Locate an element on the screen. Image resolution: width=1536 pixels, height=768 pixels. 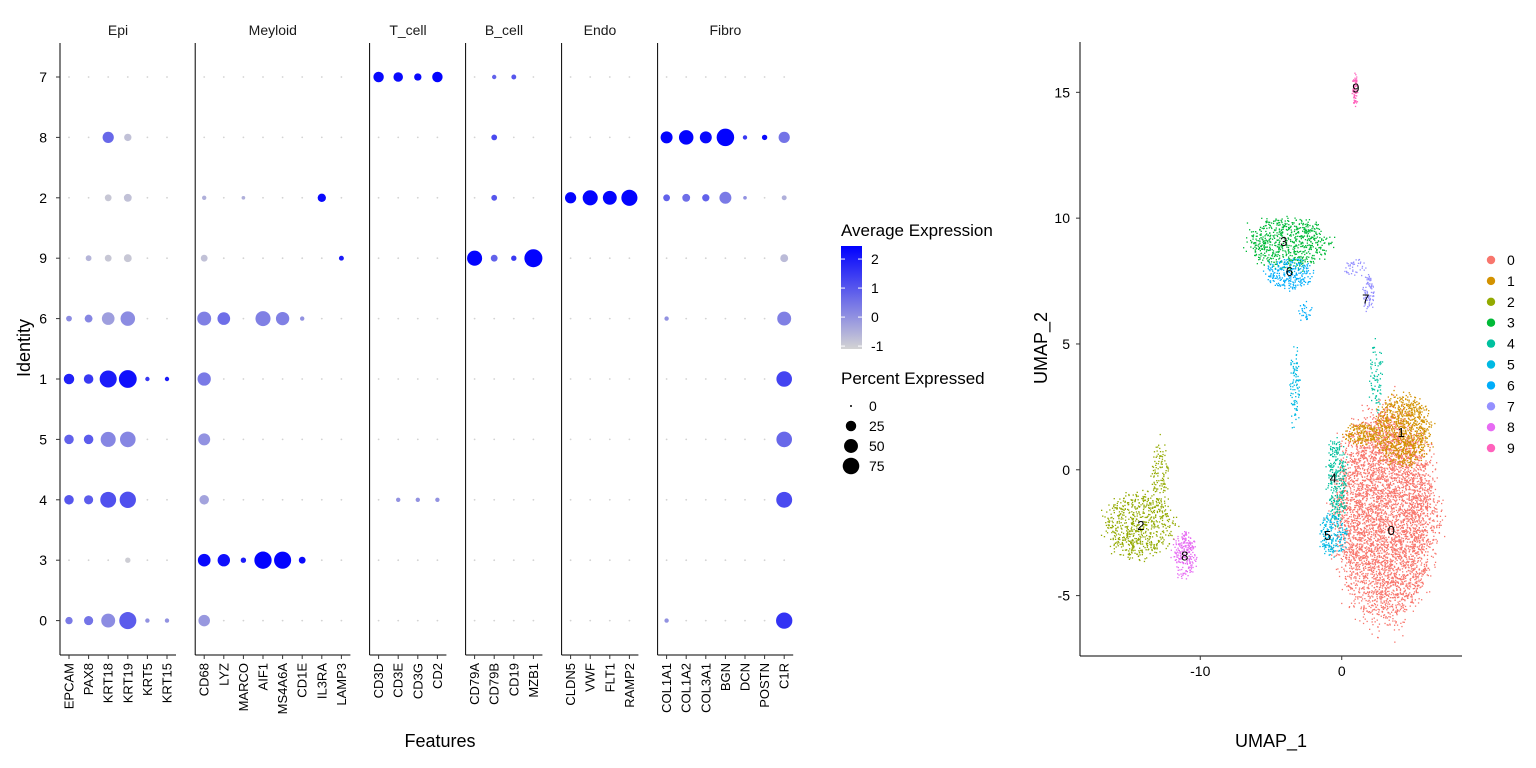
size-legend-label: 50 is located at coordinates (877, 446).